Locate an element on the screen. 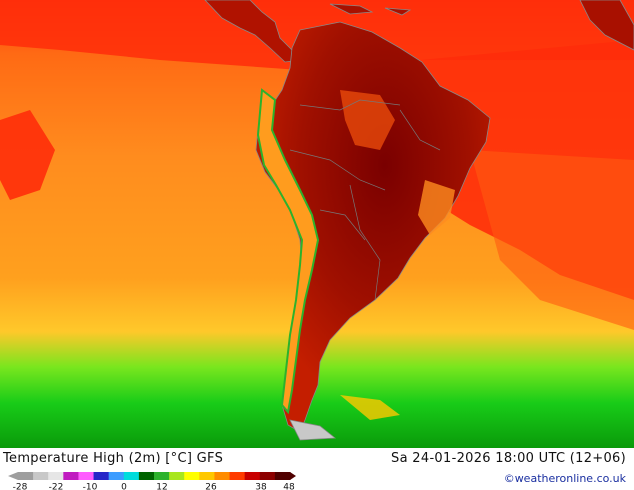 This screenshot has width=634, height=490. atlantic-warm-zone is located at coordinates (552, 240).